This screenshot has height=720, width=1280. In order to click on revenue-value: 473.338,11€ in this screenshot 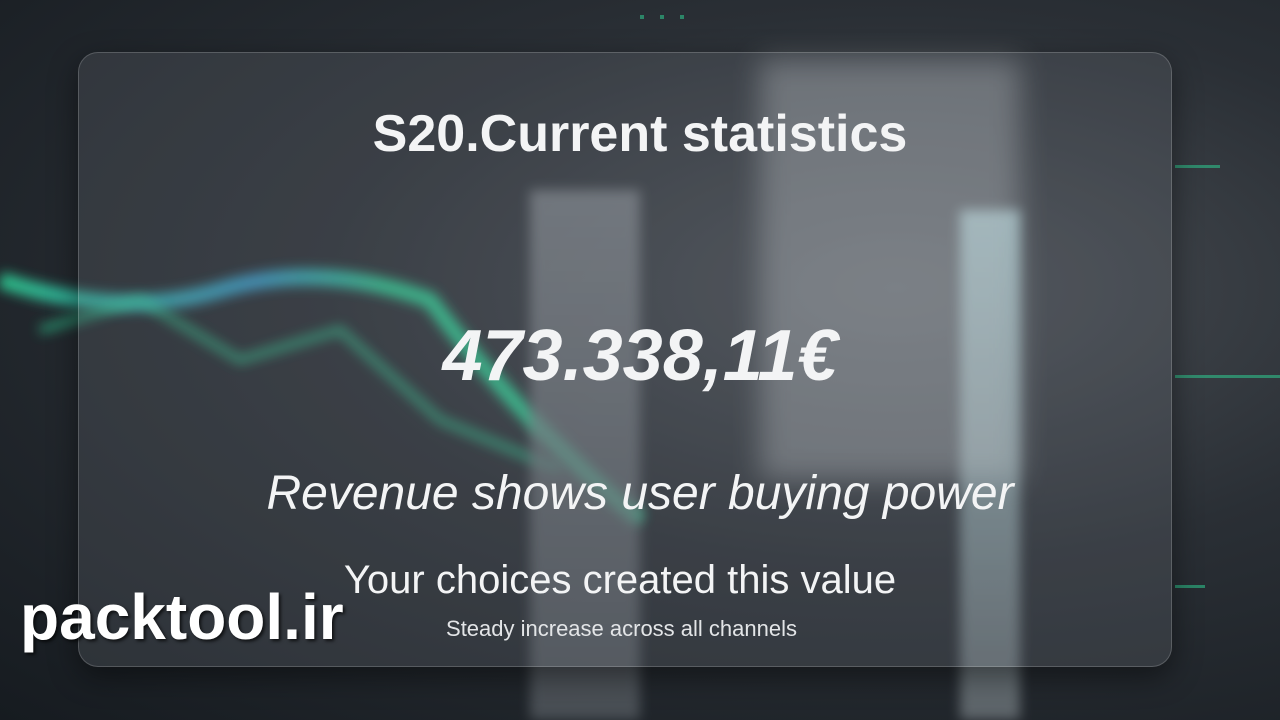, I will do `click(640, 356)`.